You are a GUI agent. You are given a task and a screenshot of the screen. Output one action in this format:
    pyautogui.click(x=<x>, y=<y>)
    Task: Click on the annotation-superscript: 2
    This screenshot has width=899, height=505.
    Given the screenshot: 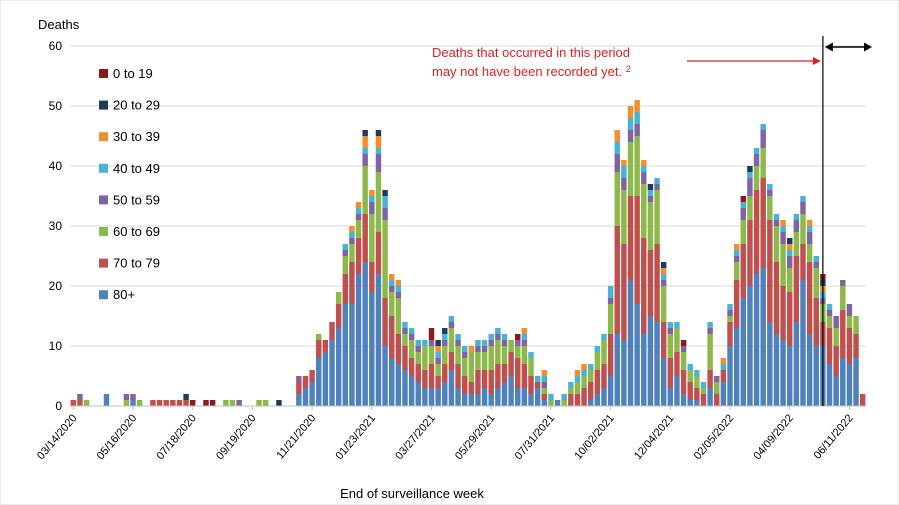 What is the action you would take?
    pyautogui.click(x=628, y=69)
    